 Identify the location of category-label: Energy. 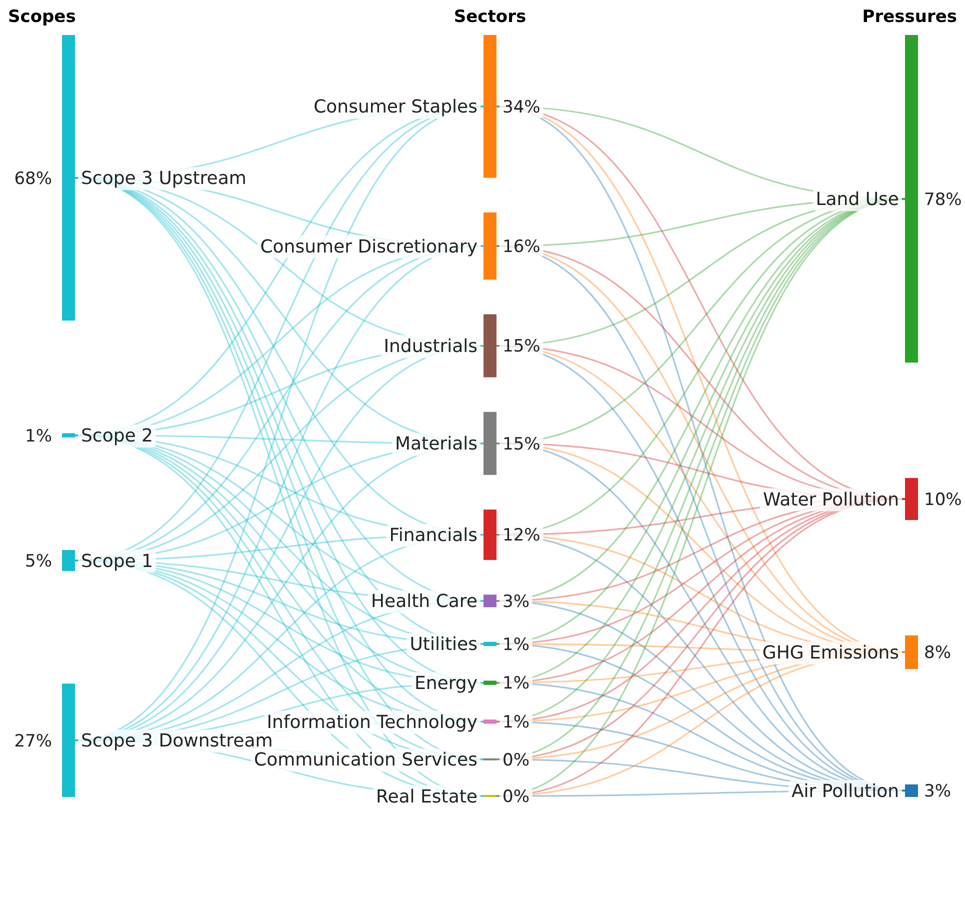
(446, 683).